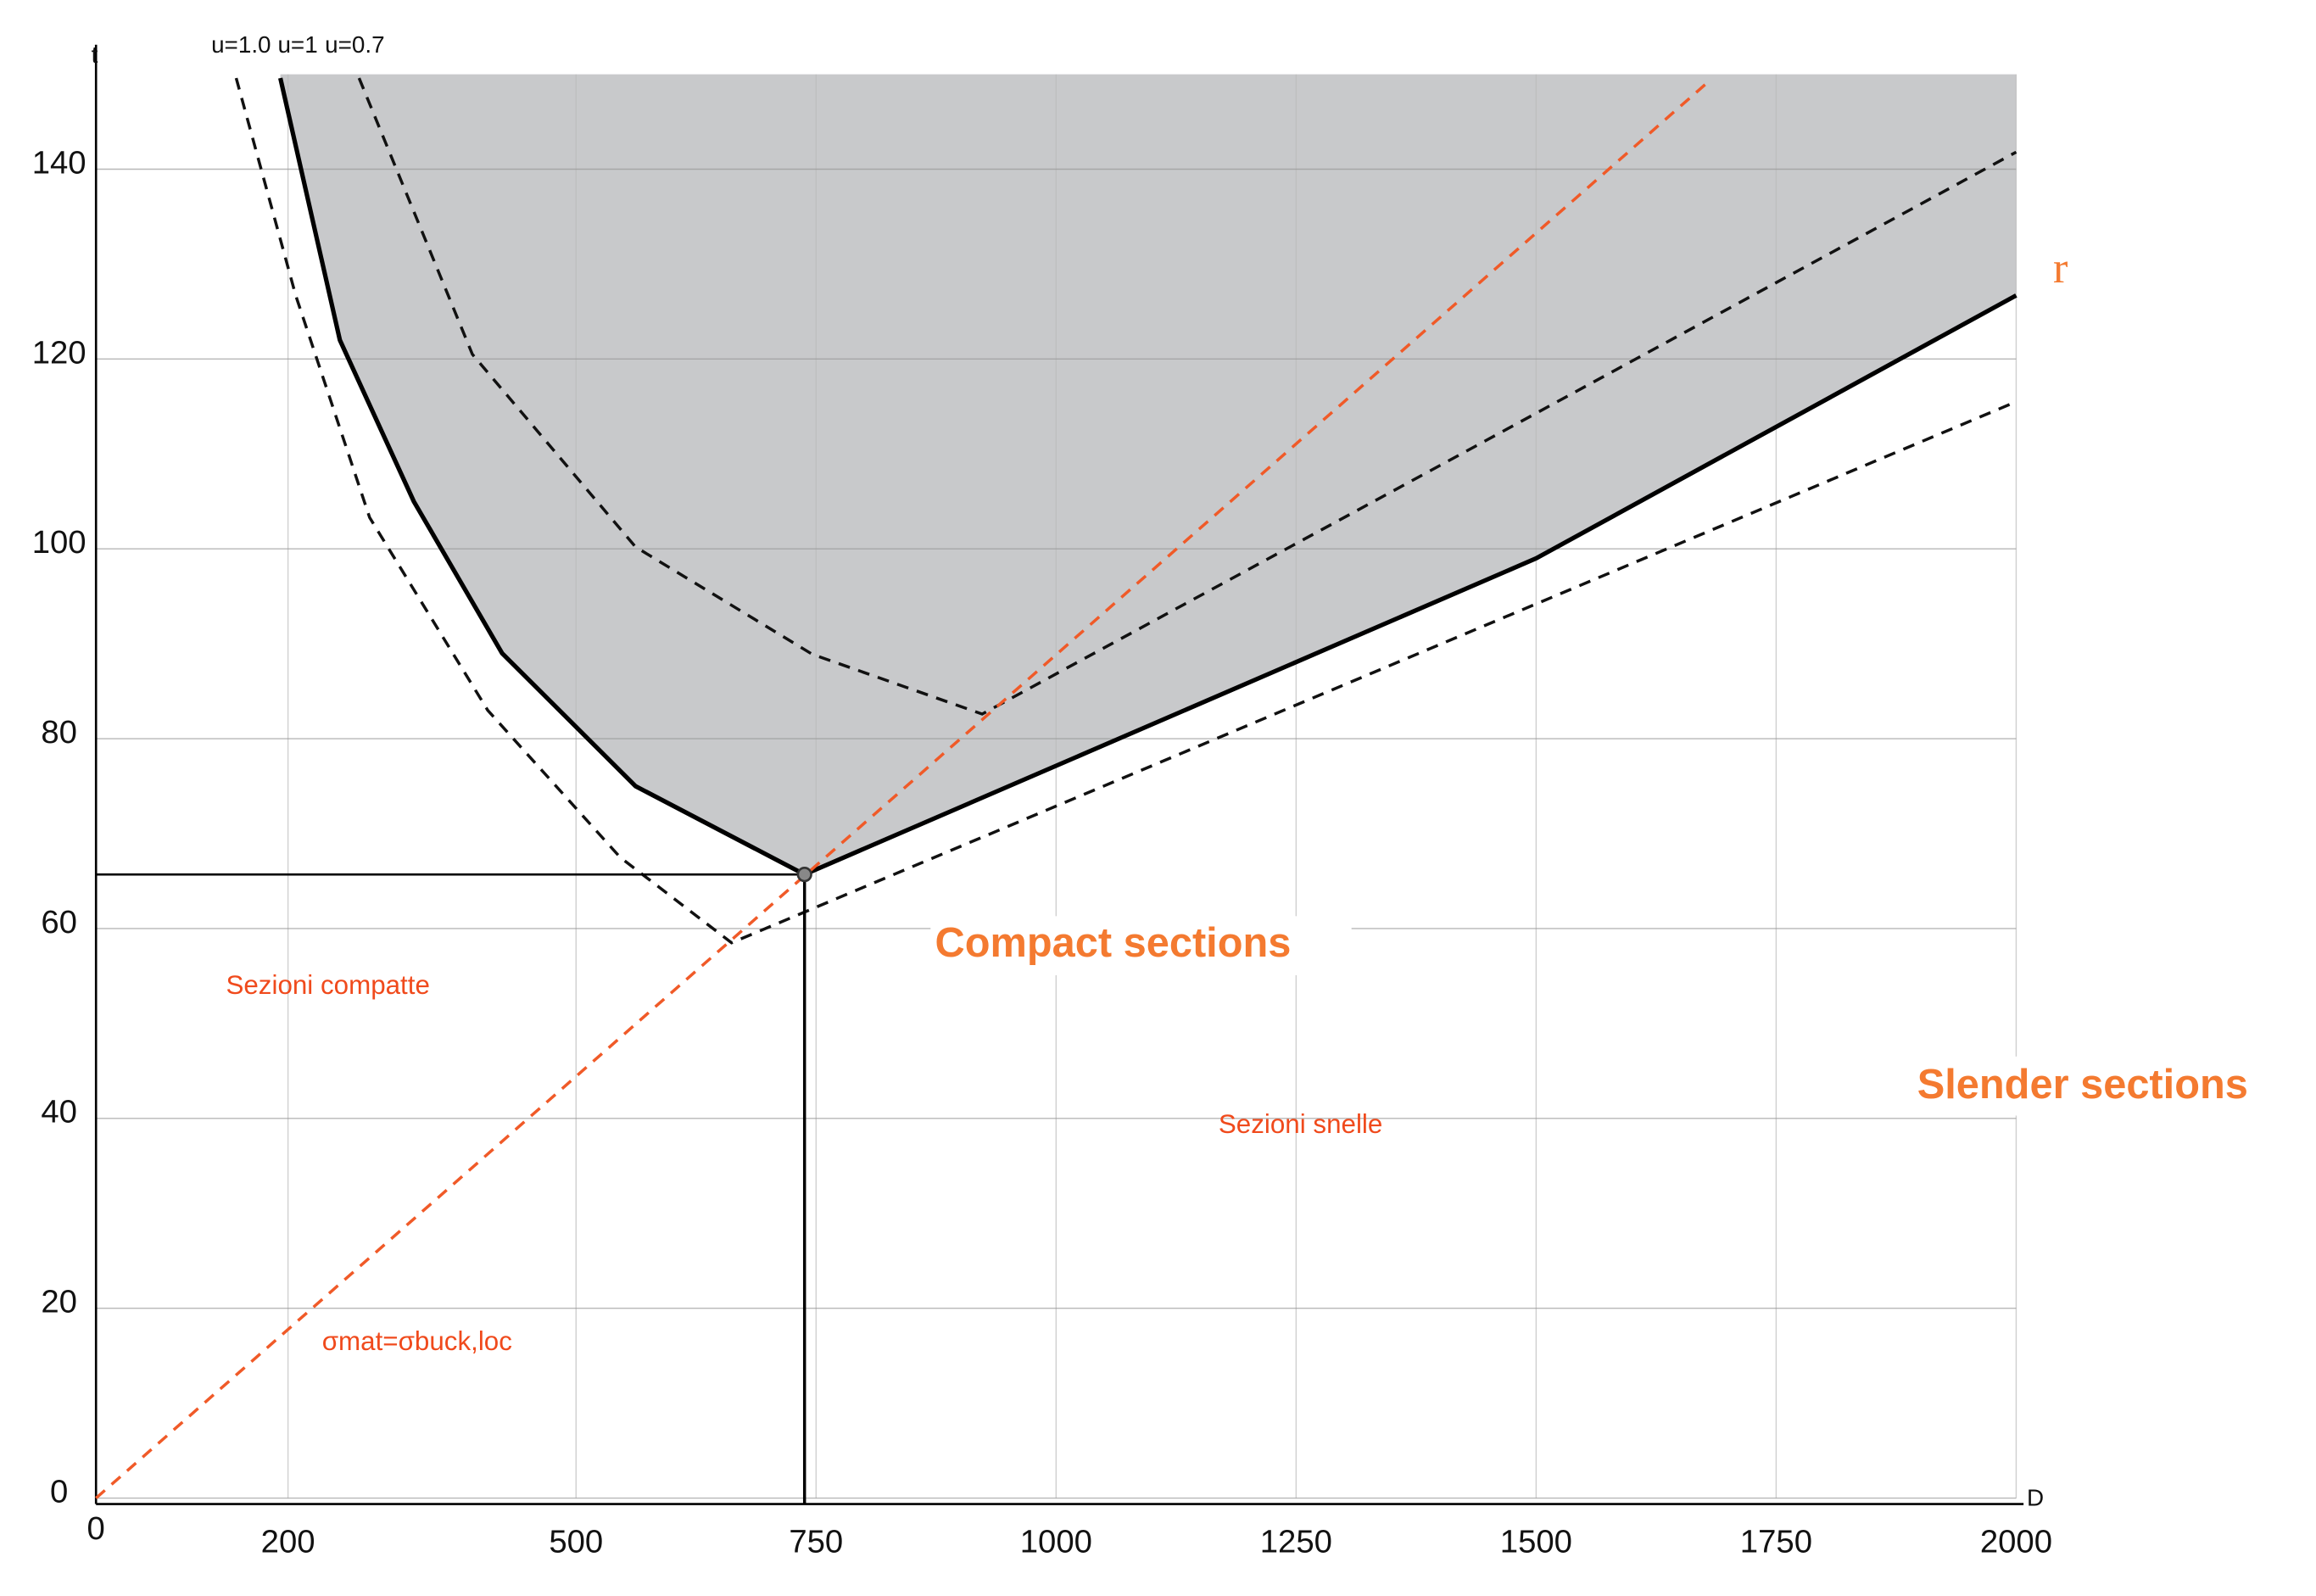 Image resolution: width=2316 pixels, height=1596 pixels. I want to click on x-tick-label: 1000, so click(1056, 1542).